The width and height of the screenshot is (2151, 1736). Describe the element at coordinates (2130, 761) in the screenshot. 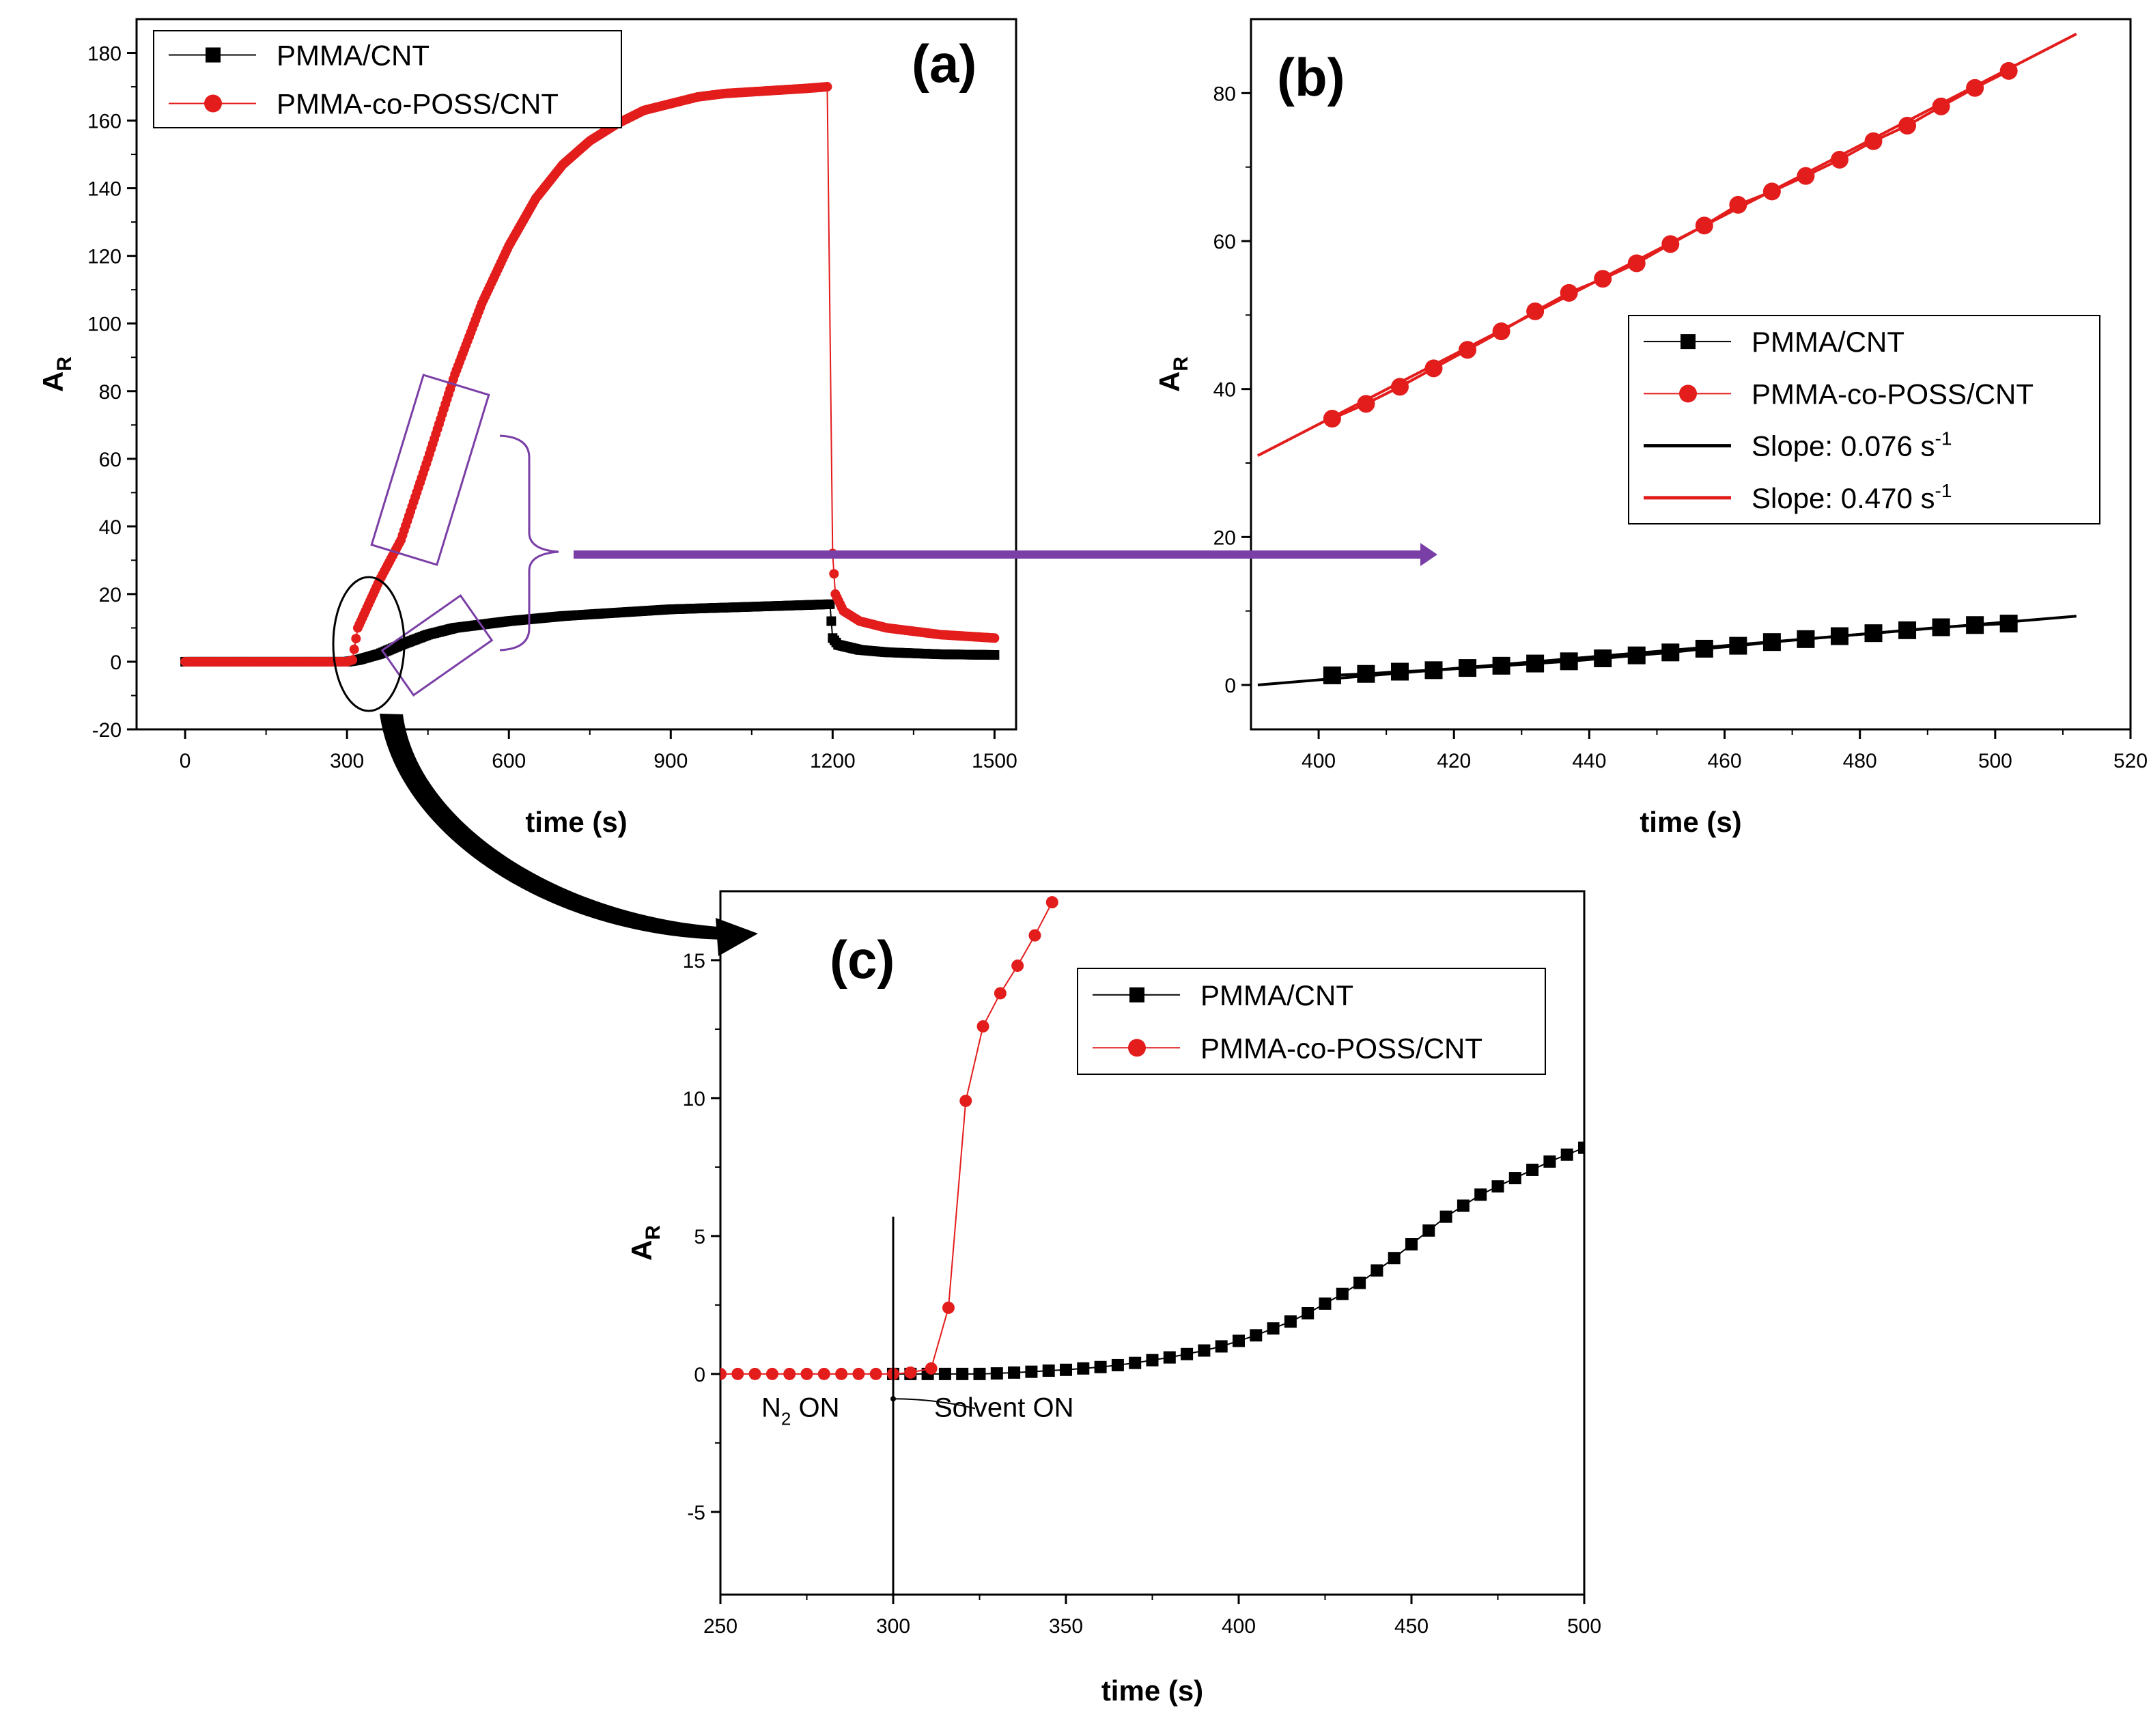

I see `x-tick-label: 520` at that location.